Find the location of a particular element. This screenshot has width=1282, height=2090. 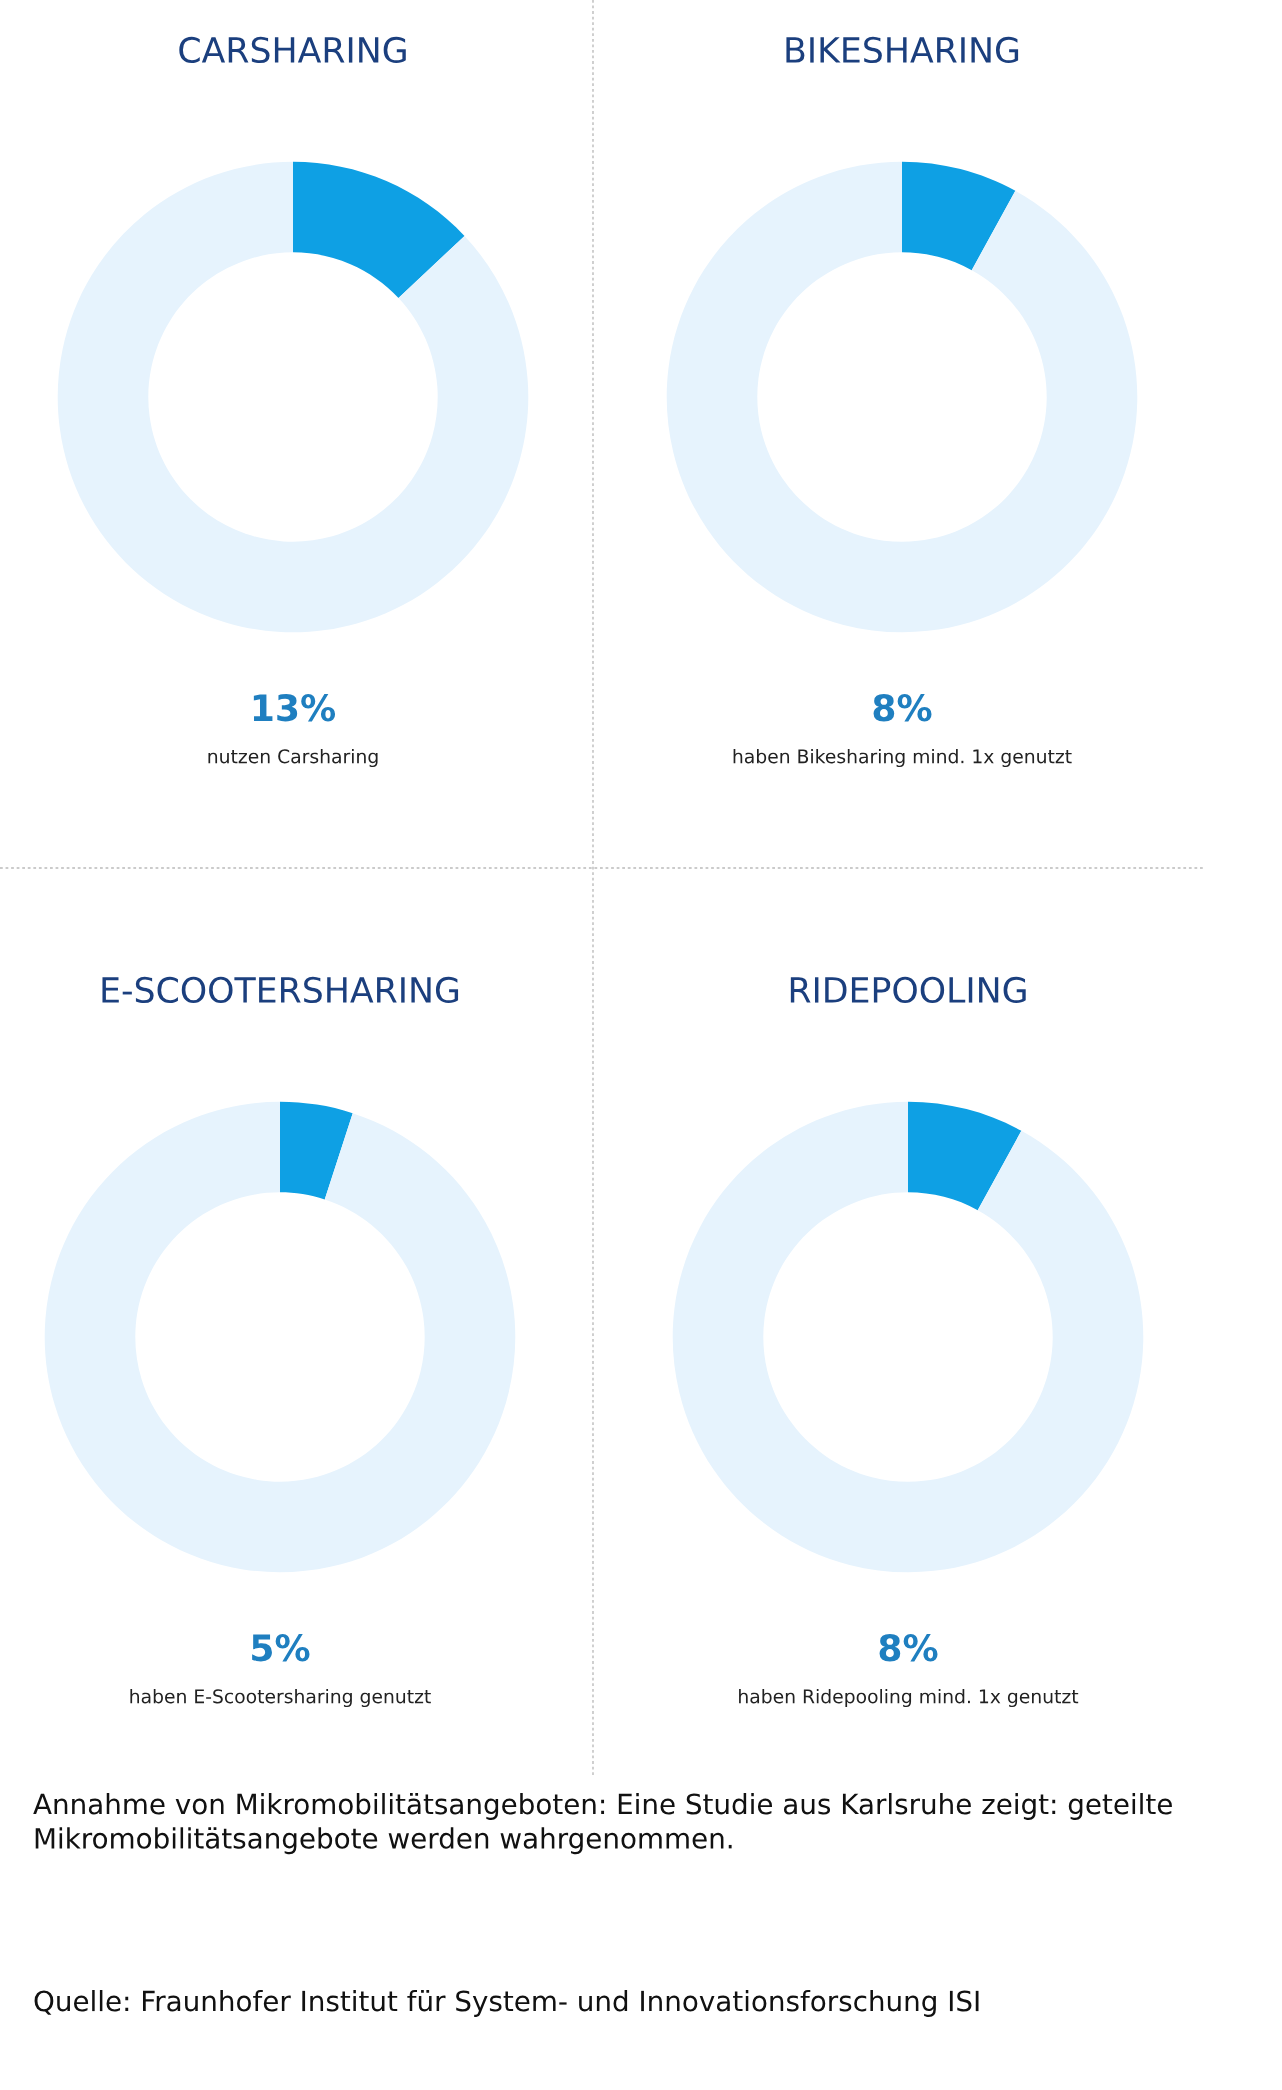

chart-title: CARSHARING is located at coordinates (292, 50).